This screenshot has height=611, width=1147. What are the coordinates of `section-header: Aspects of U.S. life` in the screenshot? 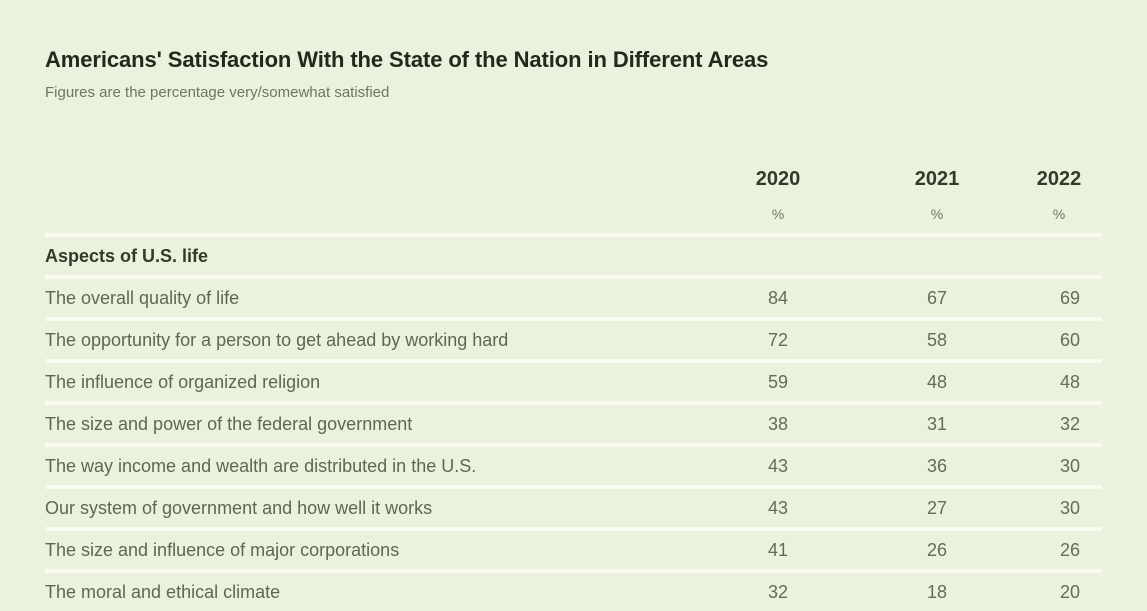 It's located at (127, 256).